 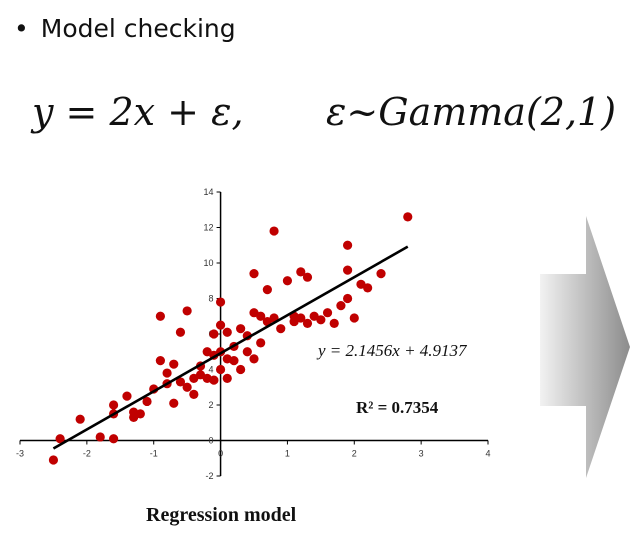 What do you see at coordinates (211, 441) in the screenshot?
I see `y-tick-label: 0` at bounding box center [211, 441].